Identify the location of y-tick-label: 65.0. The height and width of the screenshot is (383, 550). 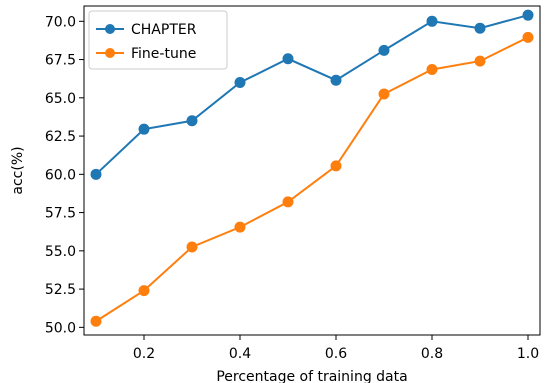
(60, 99).